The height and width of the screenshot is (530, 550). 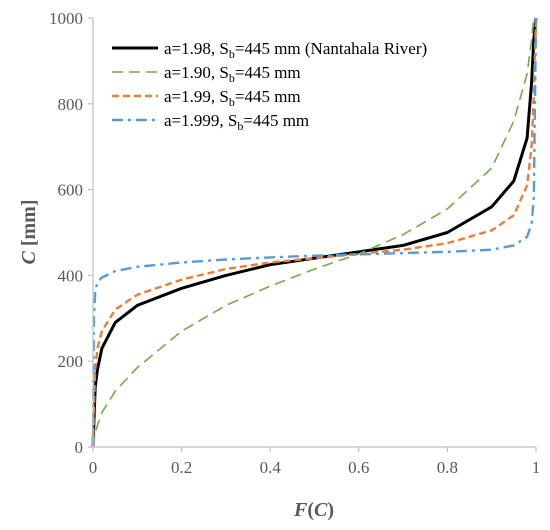 What do you see at coordinates (93, 467) in the screenshot?
I see `x-tick-label: 0` at bounding box center [93, 467].